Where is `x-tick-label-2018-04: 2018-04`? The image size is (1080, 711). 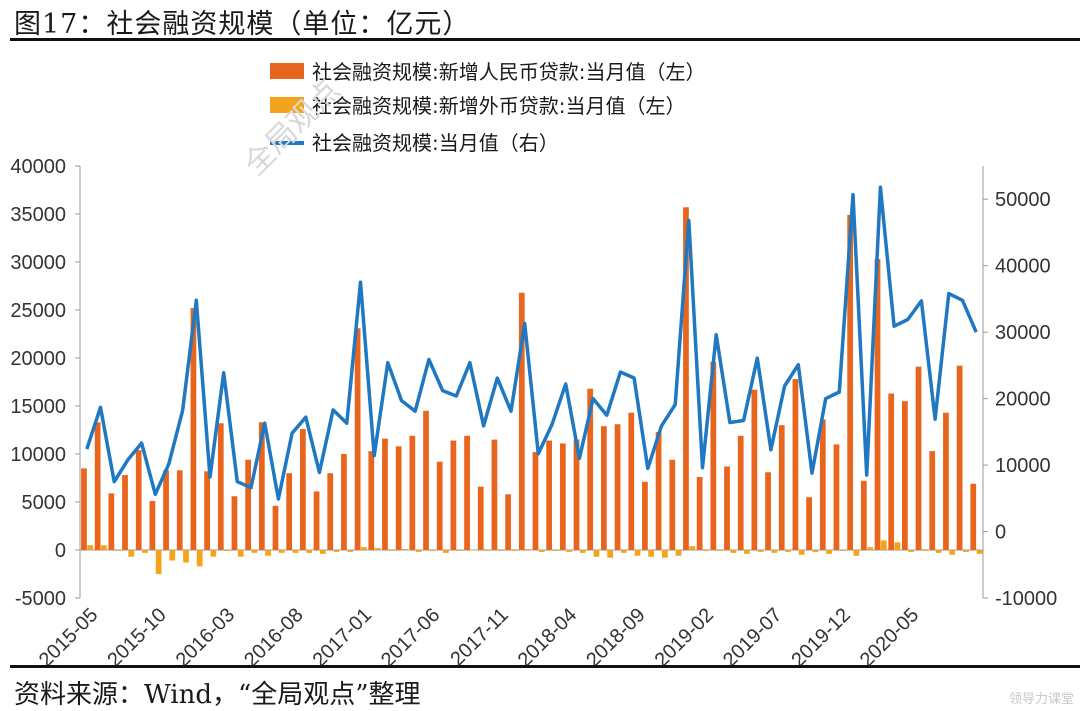
x-tick-label-2018-04: 2018-04 is located at coordinates (547, 637).